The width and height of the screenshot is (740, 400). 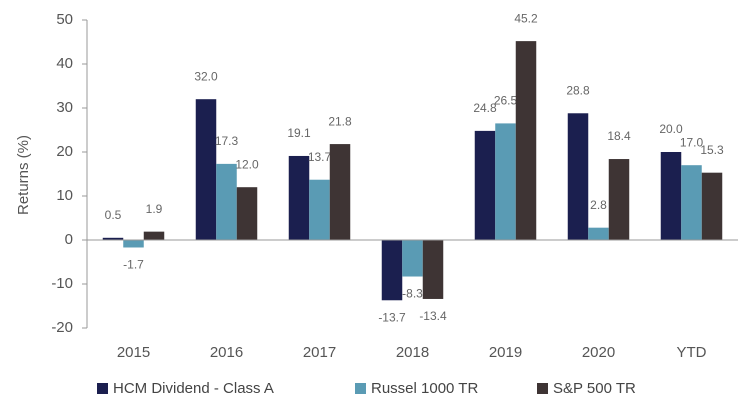 What do you see at coordinates (64, 107) in the screenshot?
I see `y-tick-label: 30` at bounding box center [64, 107].